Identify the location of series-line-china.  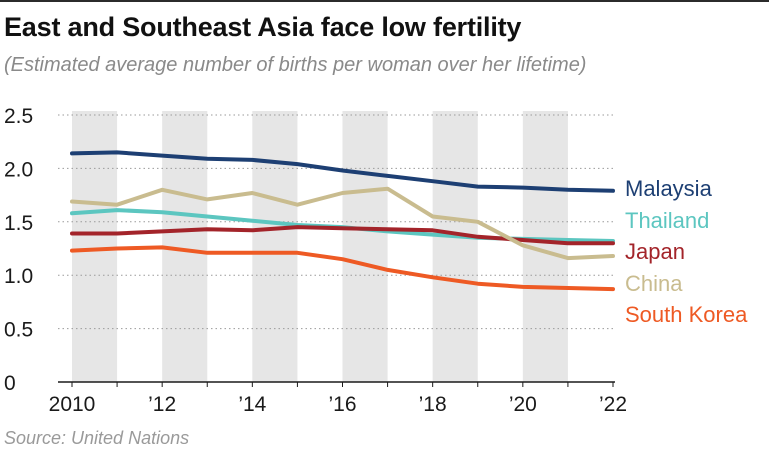
(342, 223).